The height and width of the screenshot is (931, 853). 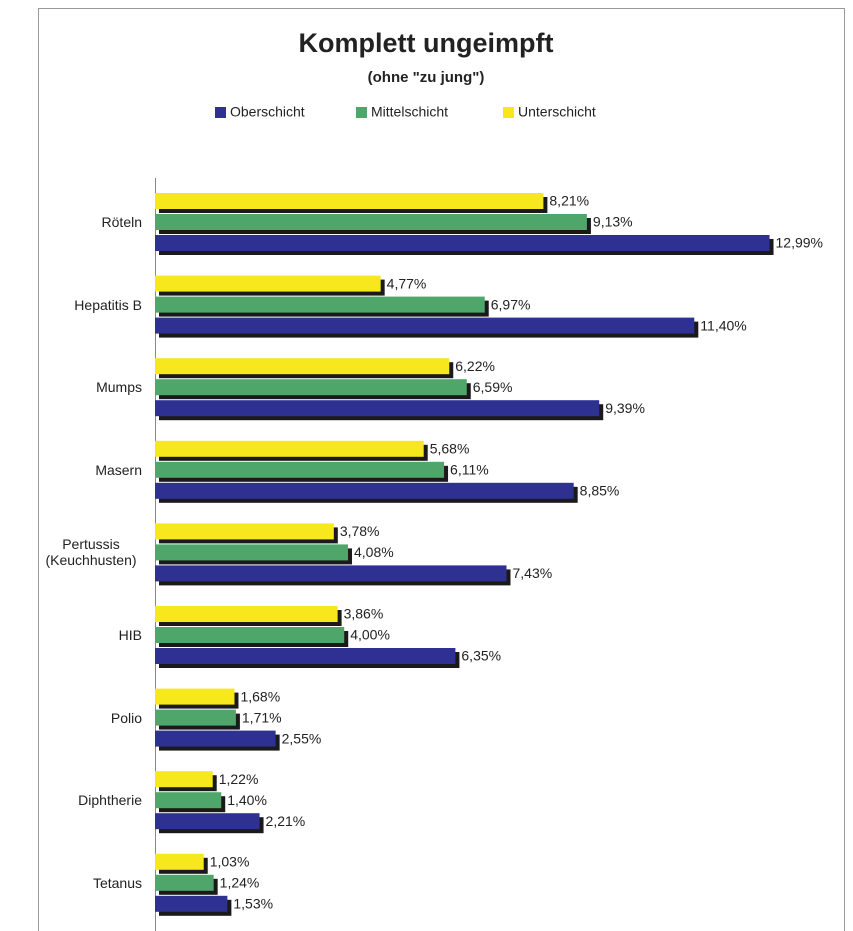 What do you see at coordinates (91, 387) in the screenshot?
I see `category-label: Mumps` at bounding box center [91, 387].